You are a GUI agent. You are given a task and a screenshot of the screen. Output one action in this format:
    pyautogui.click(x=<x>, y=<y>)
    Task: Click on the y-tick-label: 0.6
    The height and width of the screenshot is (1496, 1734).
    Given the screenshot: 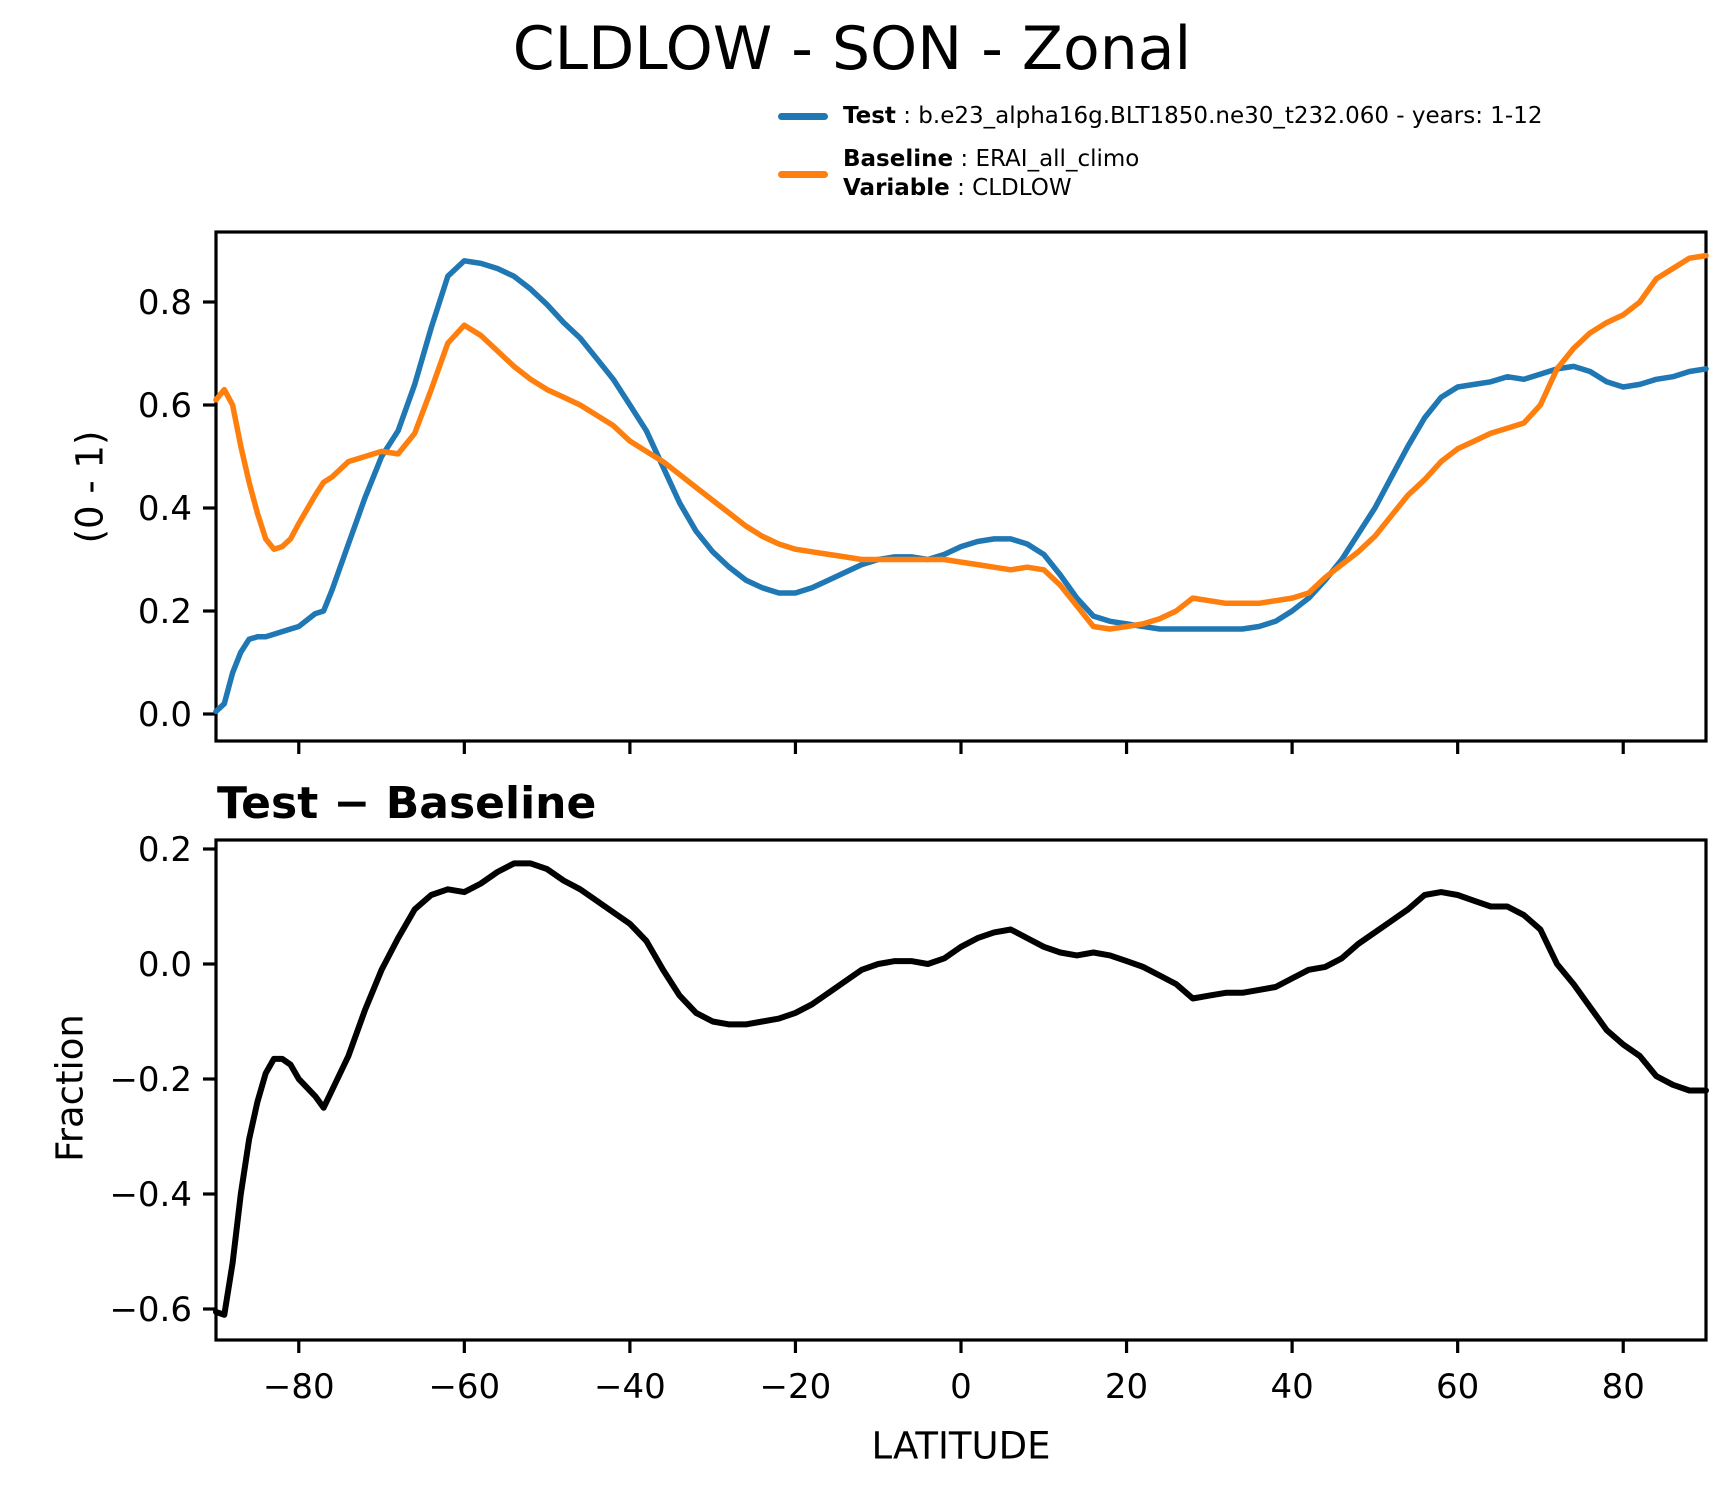 What is the action you would take?
    pyautogui.click(x=165, y=406)
    